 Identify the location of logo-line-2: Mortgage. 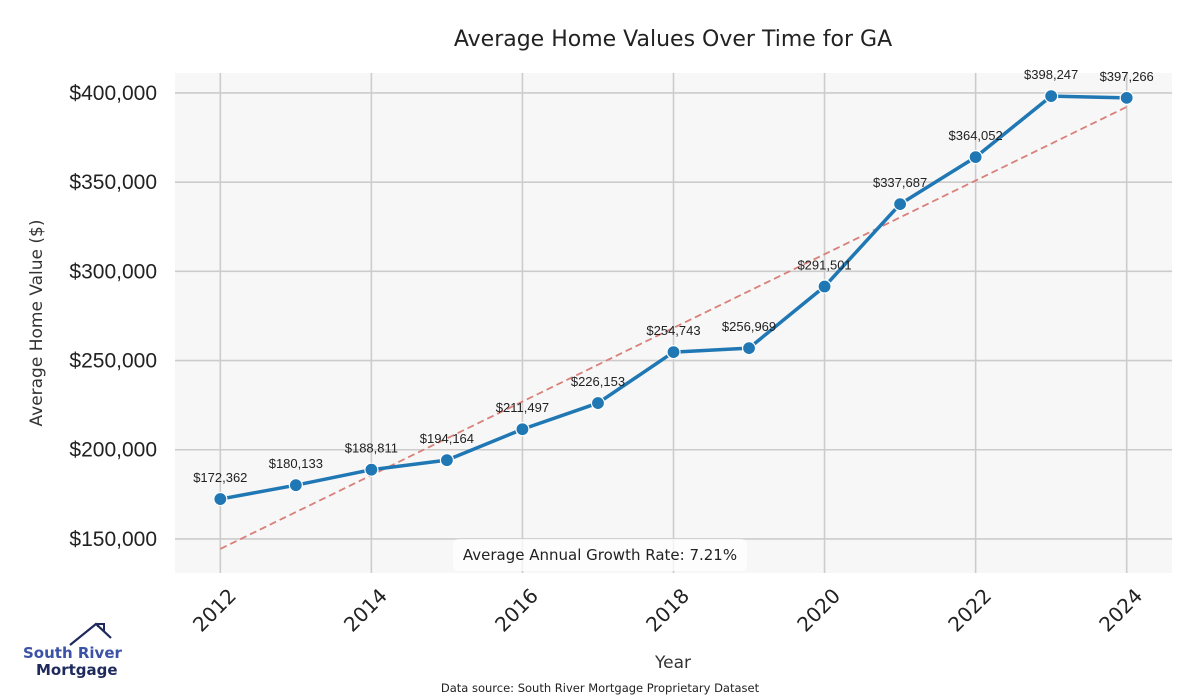
(77, 670).